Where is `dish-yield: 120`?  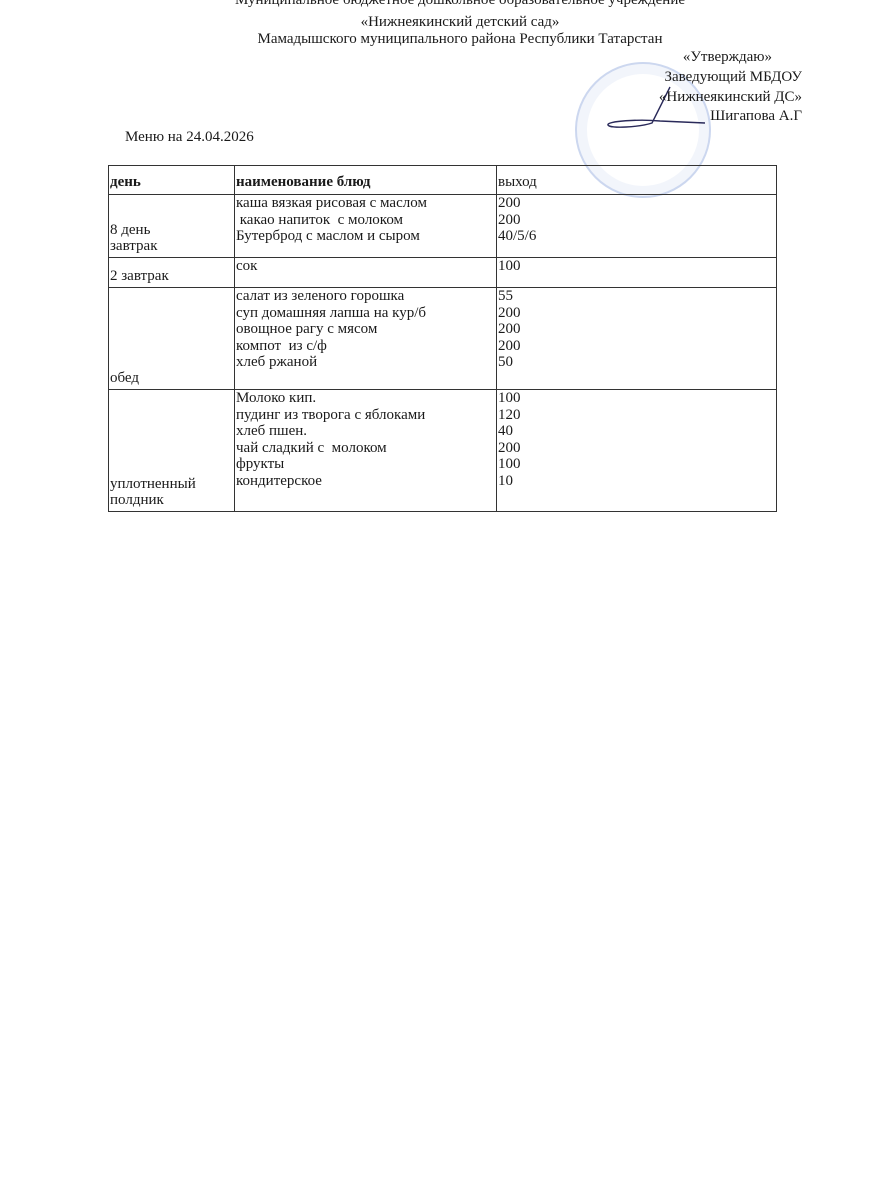 dish-yield: 120 is located at coordinates (509, 414).